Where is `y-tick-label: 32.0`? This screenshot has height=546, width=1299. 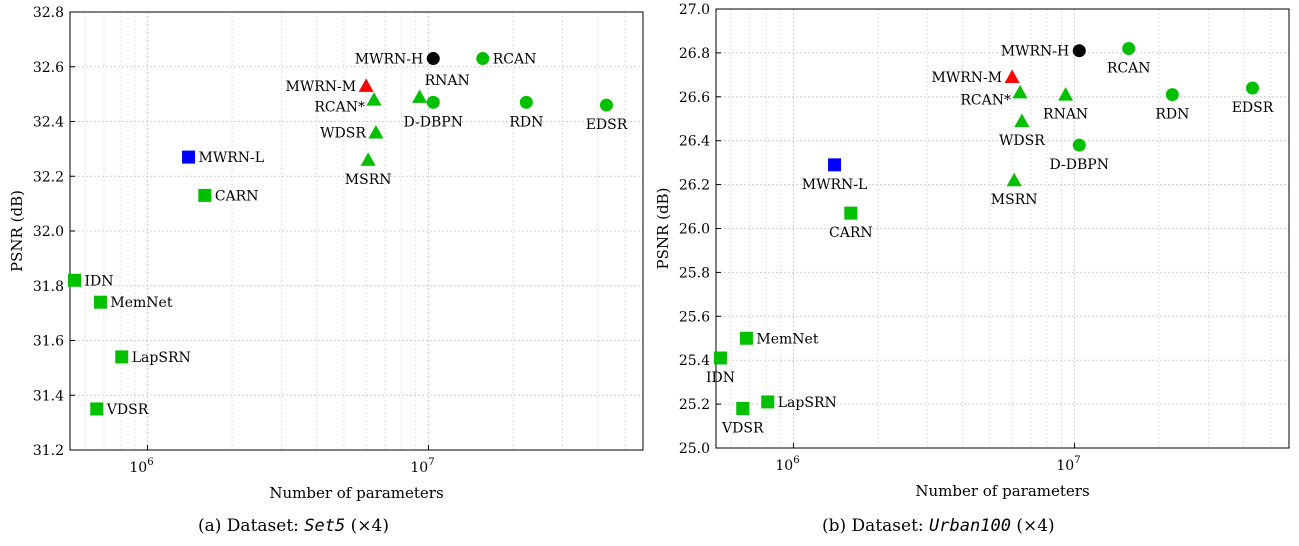
y-tick-label: 32.0 is located at coordinates (48, 232).